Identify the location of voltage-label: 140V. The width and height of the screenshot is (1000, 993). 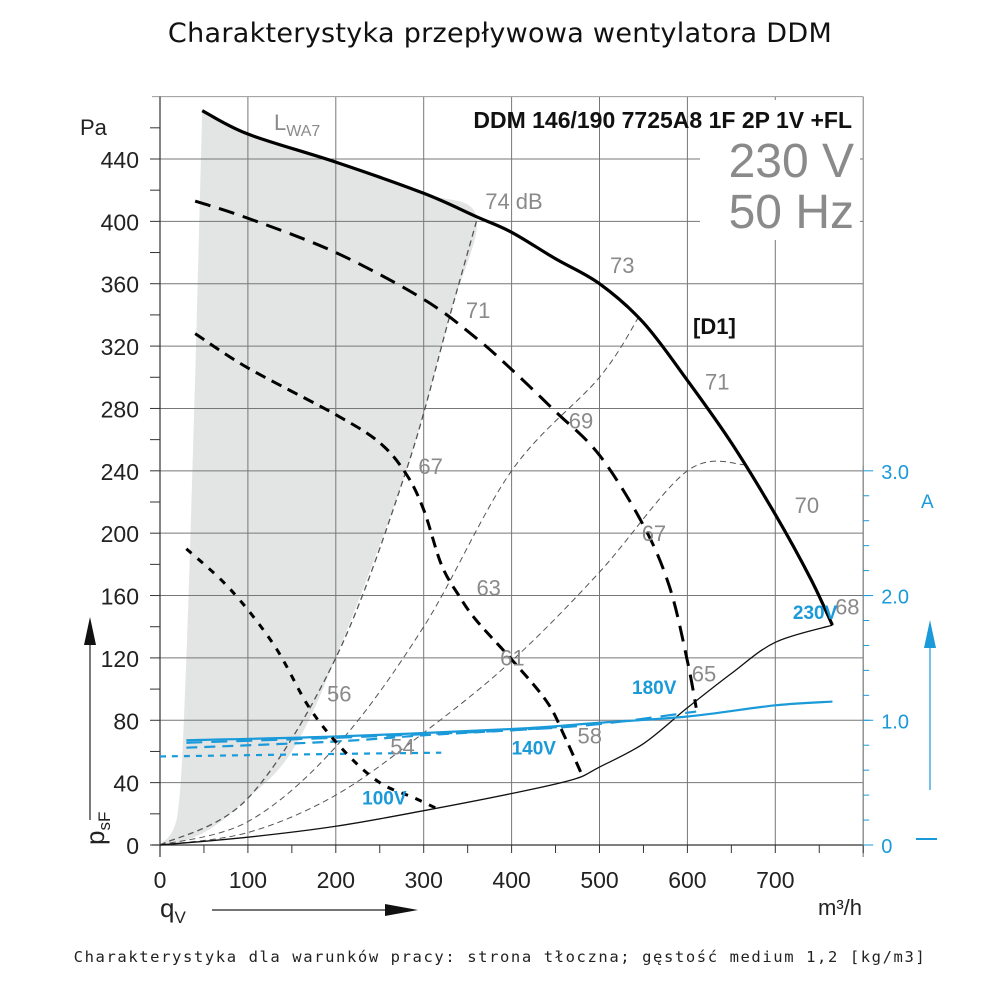
(534, 749).